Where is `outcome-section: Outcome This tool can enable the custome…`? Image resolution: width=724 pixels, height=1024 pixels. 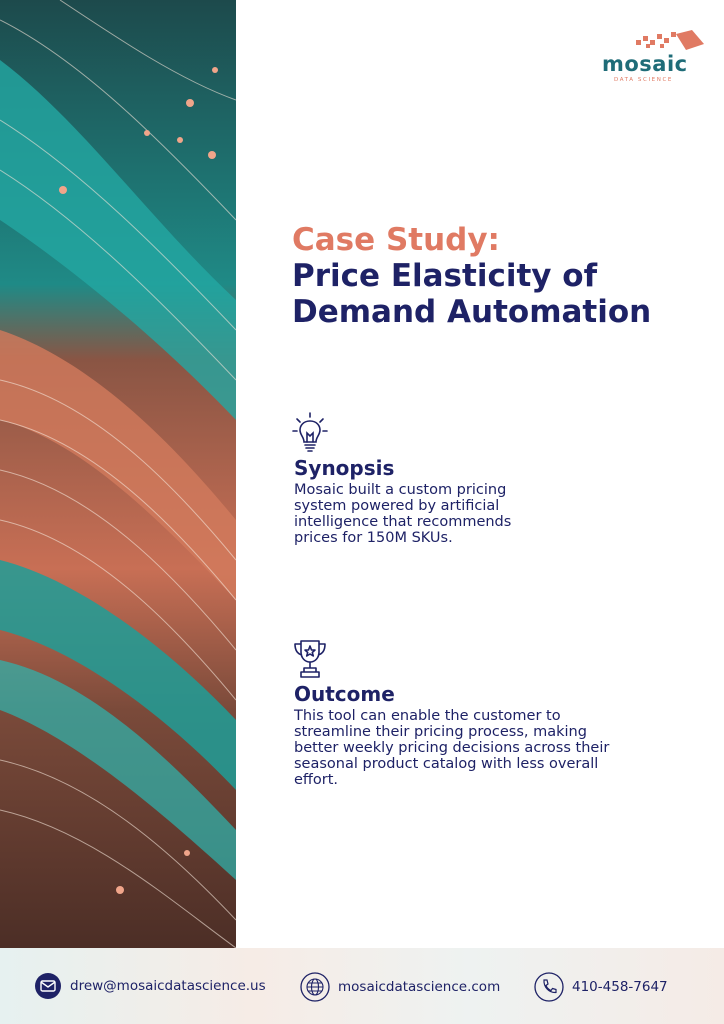
outcome-section: Outcome This tool can enable the custome… is located at coordinates (459, 713).